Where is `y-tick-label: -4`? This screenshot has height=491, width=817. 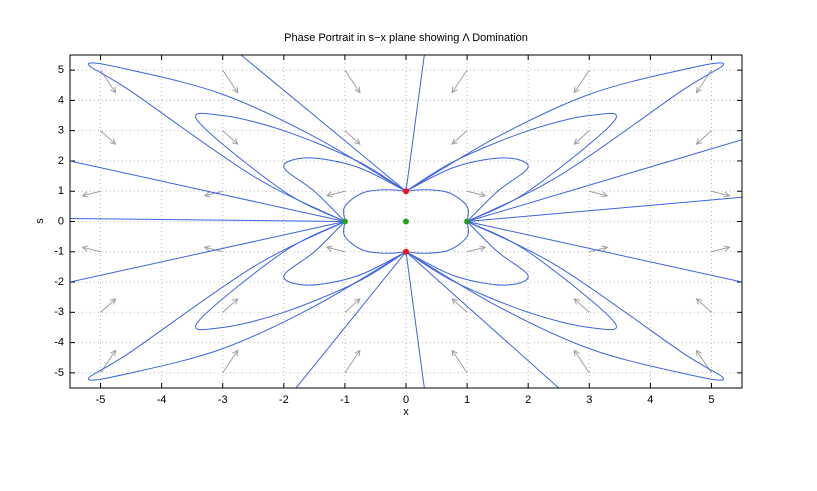 y-tick-label: -4 is located at coordinates (59, 342).